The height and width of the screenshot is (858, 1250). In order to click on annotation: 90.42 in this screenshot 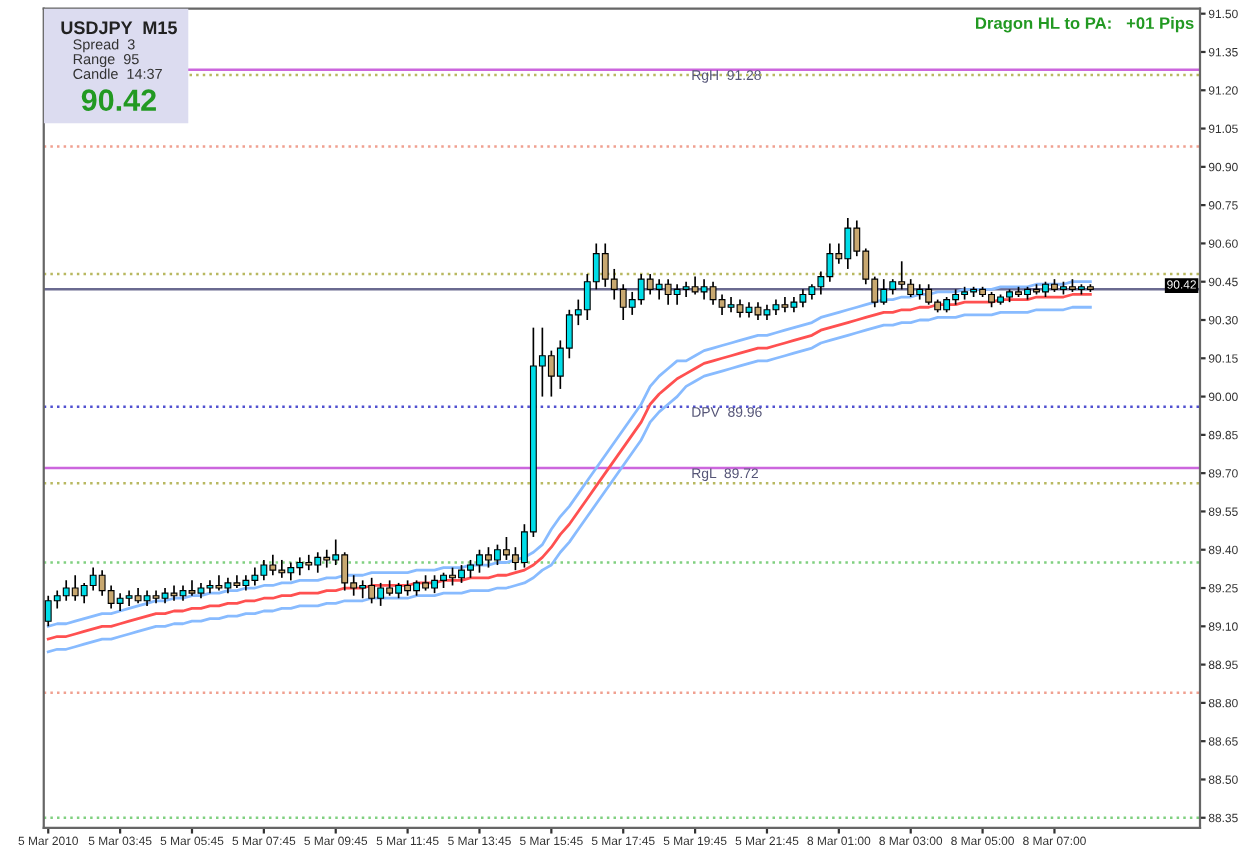, I will do `click(118, 100)`.